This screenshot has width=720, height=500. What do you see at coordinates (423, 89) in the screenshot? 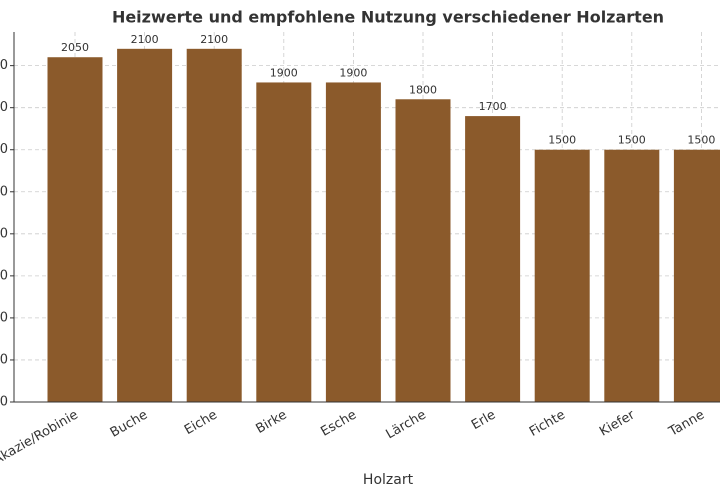
I see `value-label: 1800` at bounding box center [423, 89].